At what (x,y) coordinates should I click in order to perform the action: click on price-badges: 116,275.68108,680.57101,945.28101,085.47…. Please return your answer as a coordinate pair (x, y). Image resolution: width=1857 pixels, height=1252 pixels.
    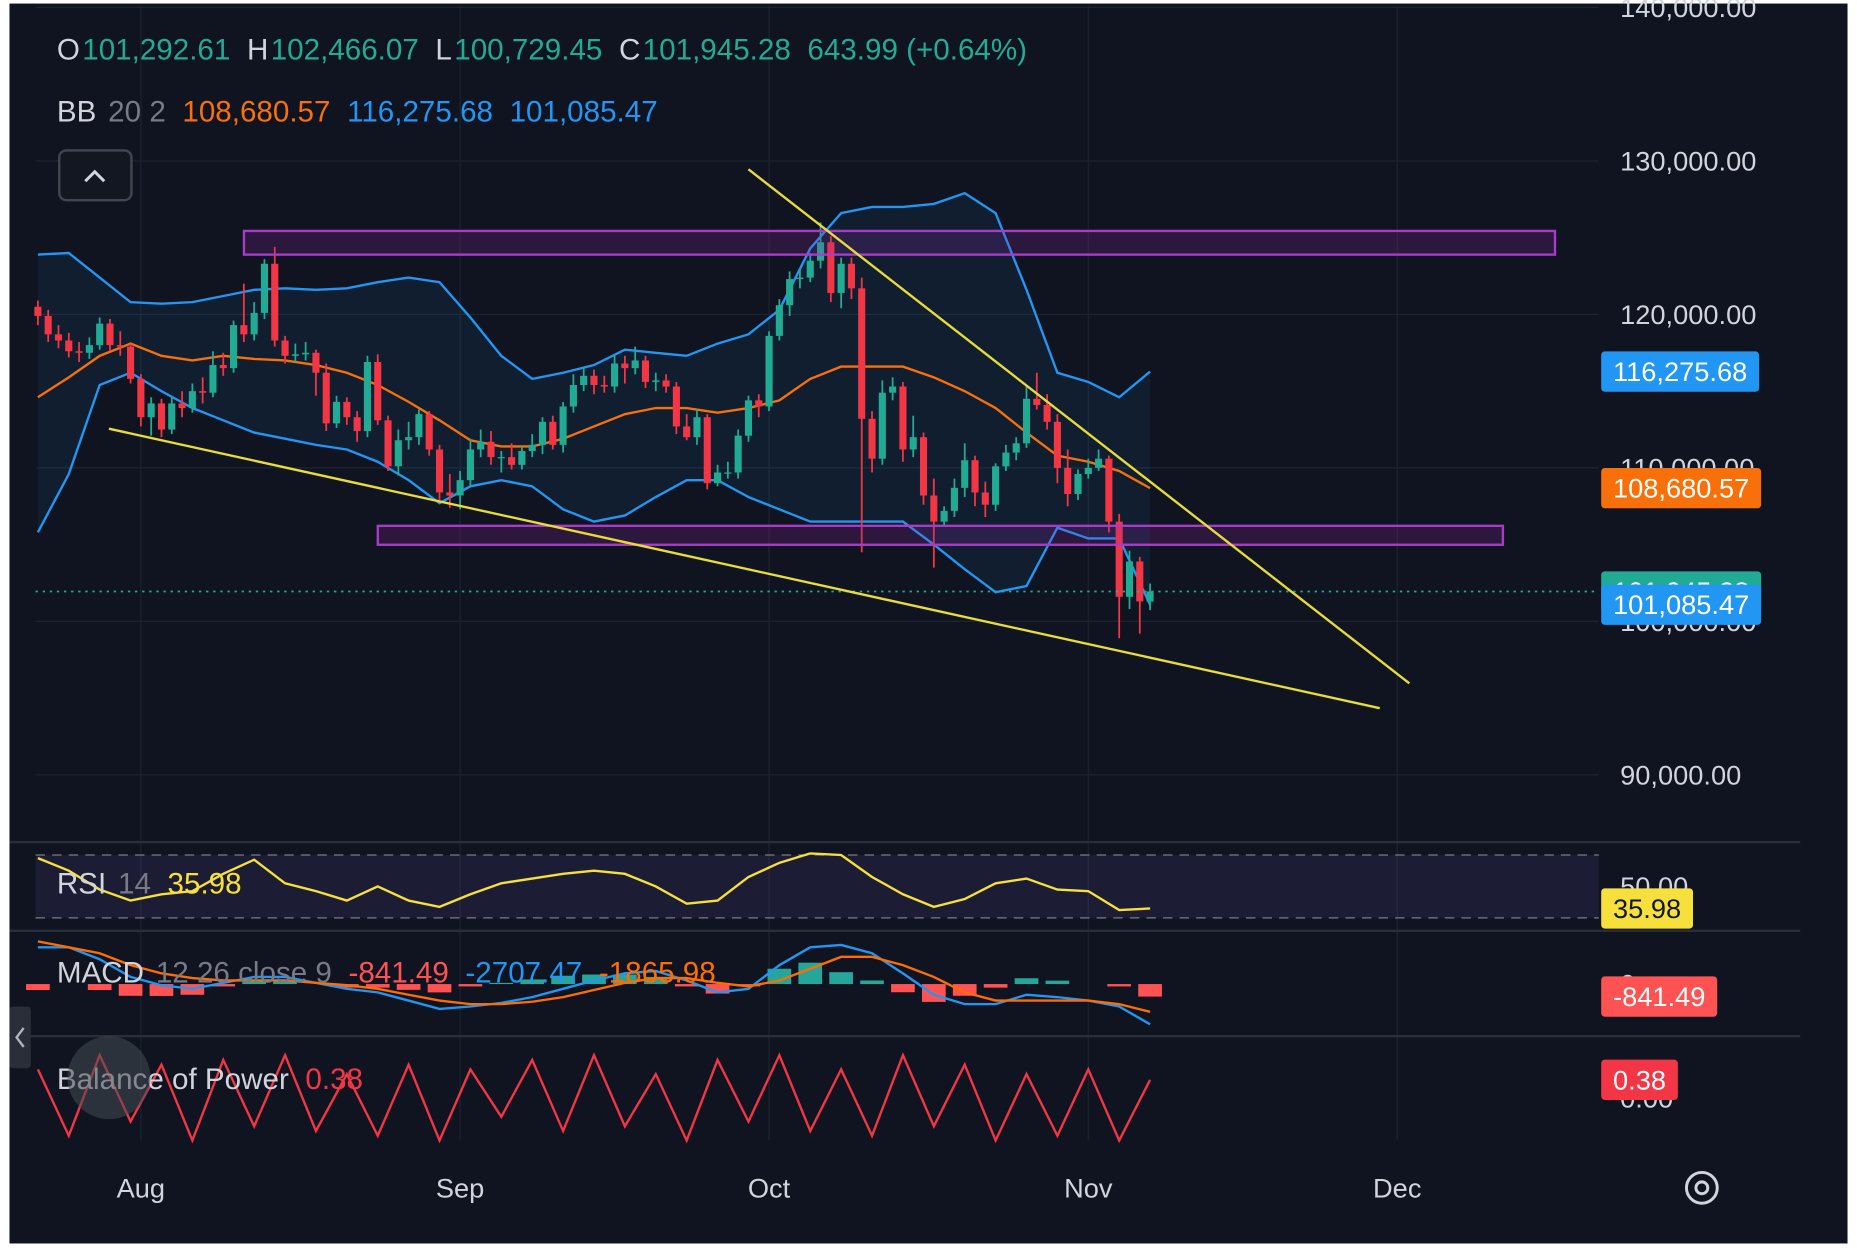
    Looking at the image, I should click on (1681, 725).